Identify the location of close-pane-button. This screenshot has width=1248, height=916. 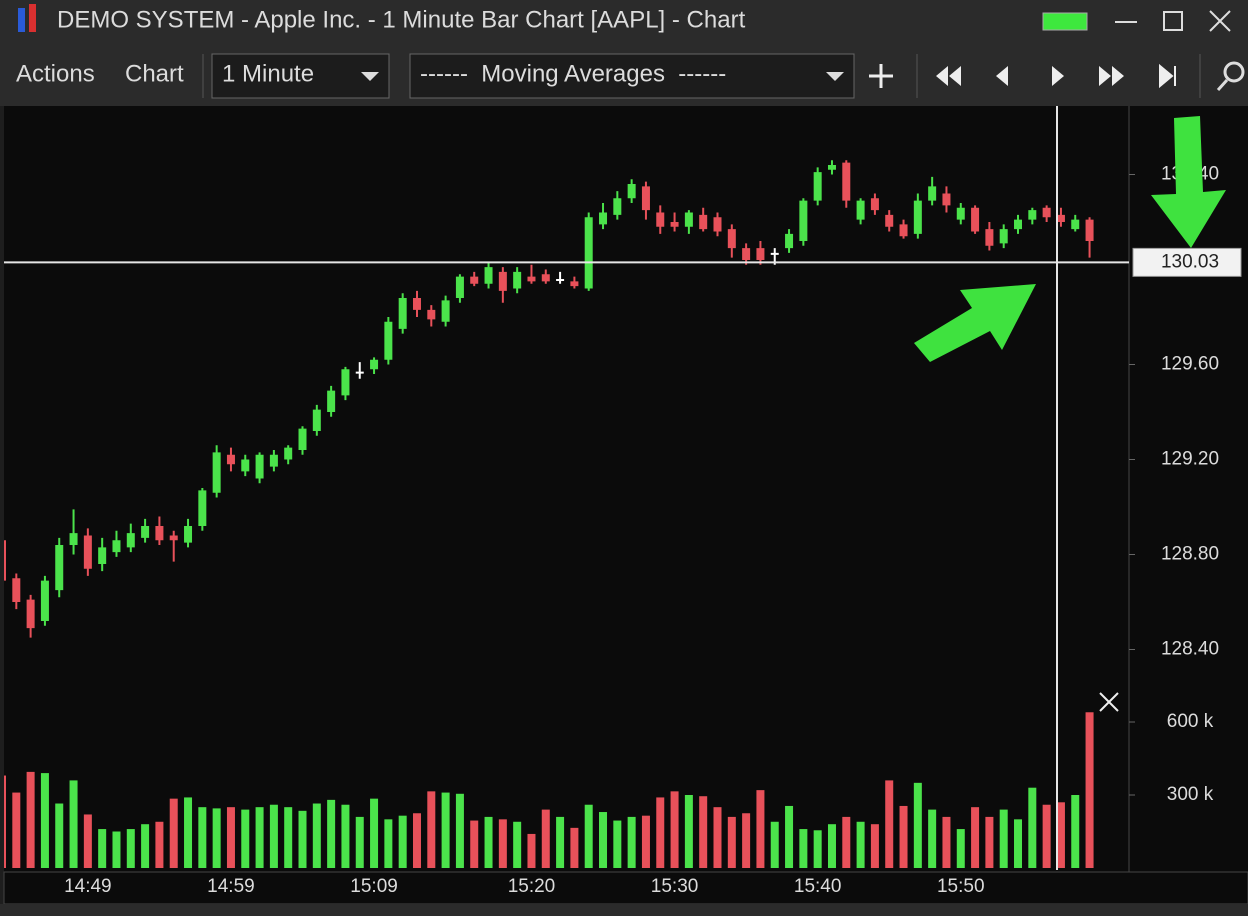
(1109, 702).